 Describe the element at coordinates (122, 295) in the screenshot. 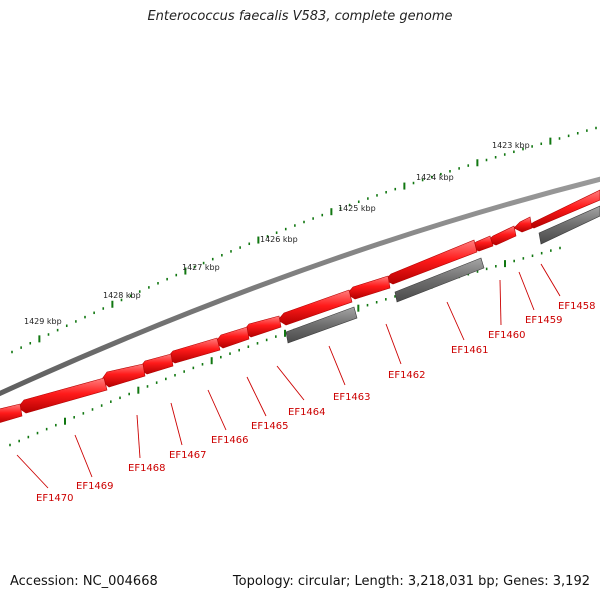

I see `scale-label: 1428 kbp` at that location.